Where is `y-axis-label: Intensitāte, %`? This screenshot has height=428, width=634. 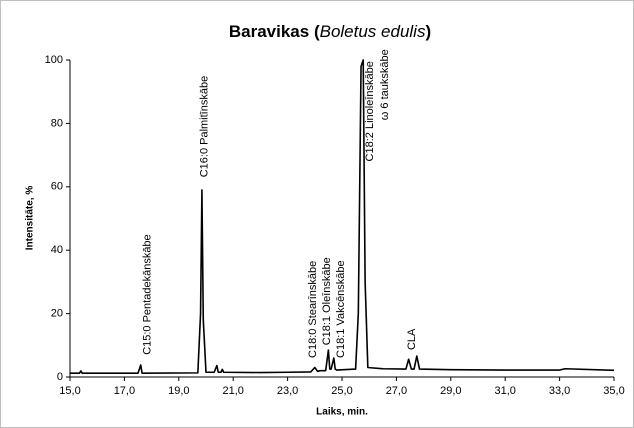 y-axis-label: Intensitāte, % is located at coordinates (30, 218).